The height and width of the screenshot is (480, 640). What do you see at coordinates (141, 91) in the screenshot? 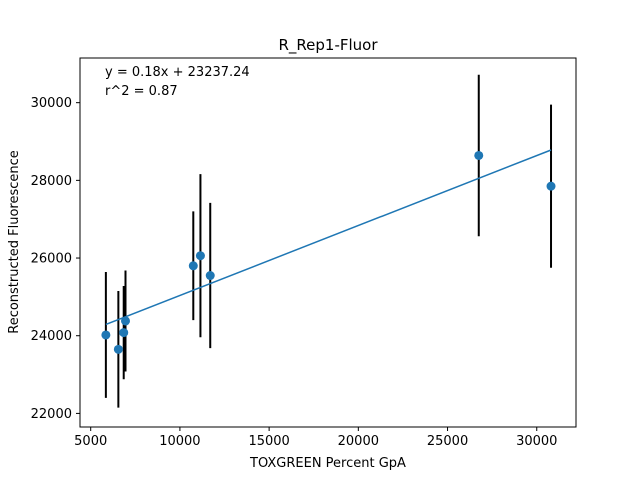
I see `r-squared-annotation: r^2 = 0.87` at bounding box center [141, 91].